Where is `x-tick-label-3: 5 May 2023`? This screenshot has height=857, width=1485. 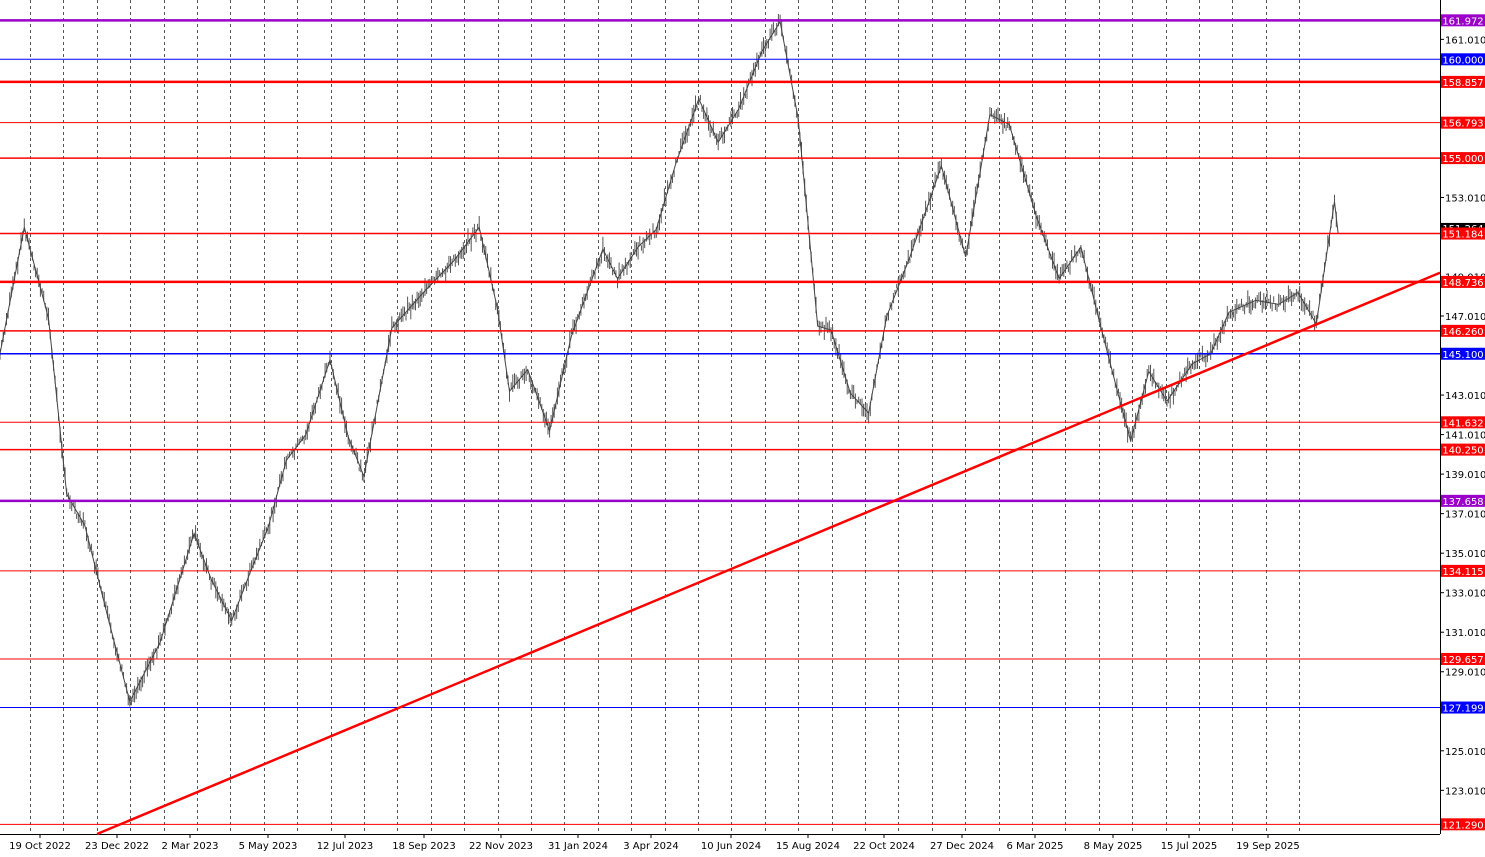
x-tick-label-3: 5 May 2023 is located at coordinates (268, 846).